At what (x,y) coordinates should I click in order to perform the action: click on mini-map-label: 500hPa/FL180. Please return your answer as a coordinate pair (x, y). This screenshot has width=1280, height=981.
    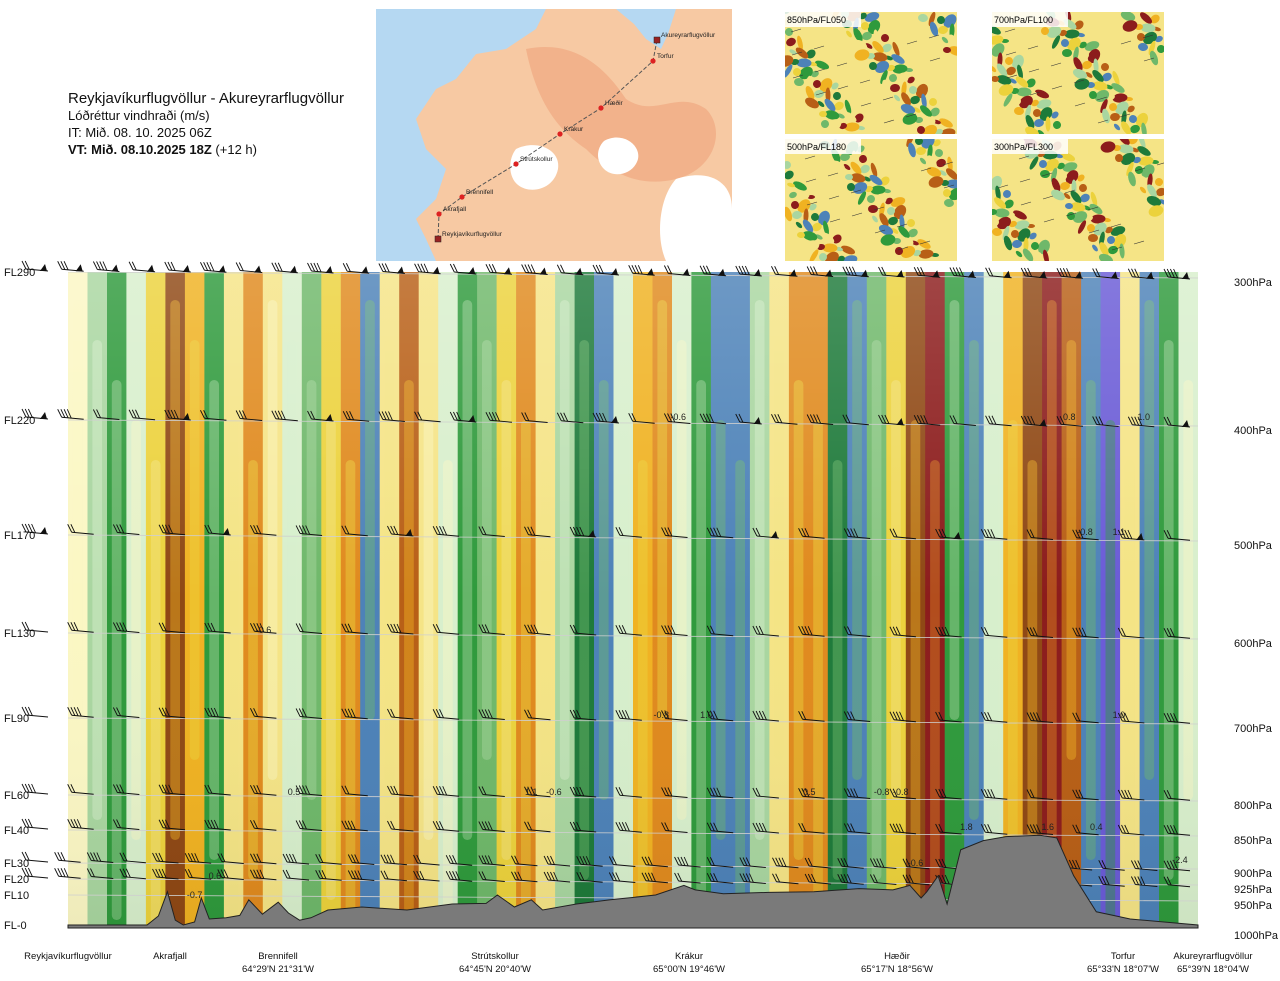
    Looking at the image, I should click on (816, 147).